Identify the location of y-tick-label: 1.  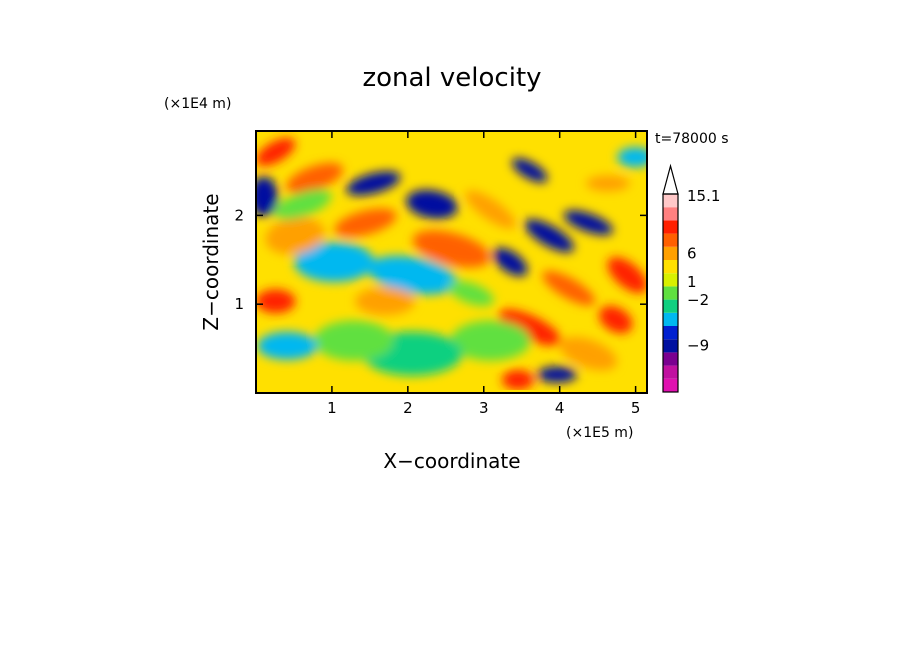
(239, 304).